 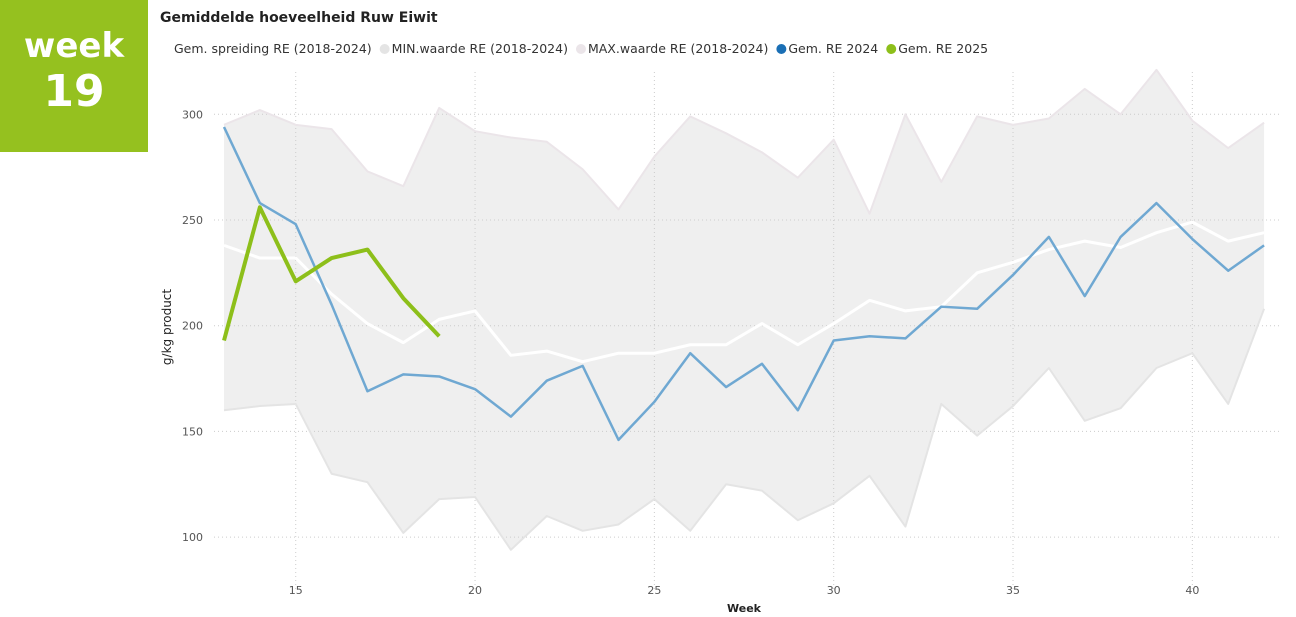 What do you see at coordinates (331, 273) in the screenshot?
I see `series-line` at bounding box center [331, 273].